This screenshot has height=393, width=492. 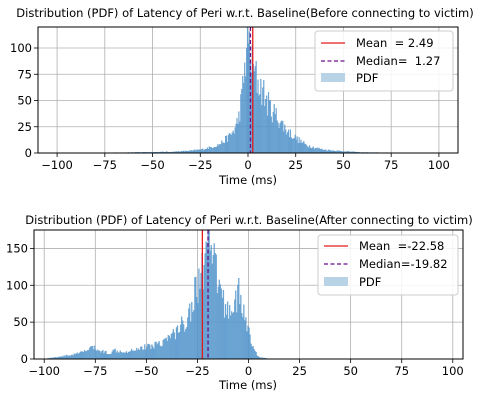 I want to click on chart-2-legend-pdf-label: PDF, so click(x=370, y=282).